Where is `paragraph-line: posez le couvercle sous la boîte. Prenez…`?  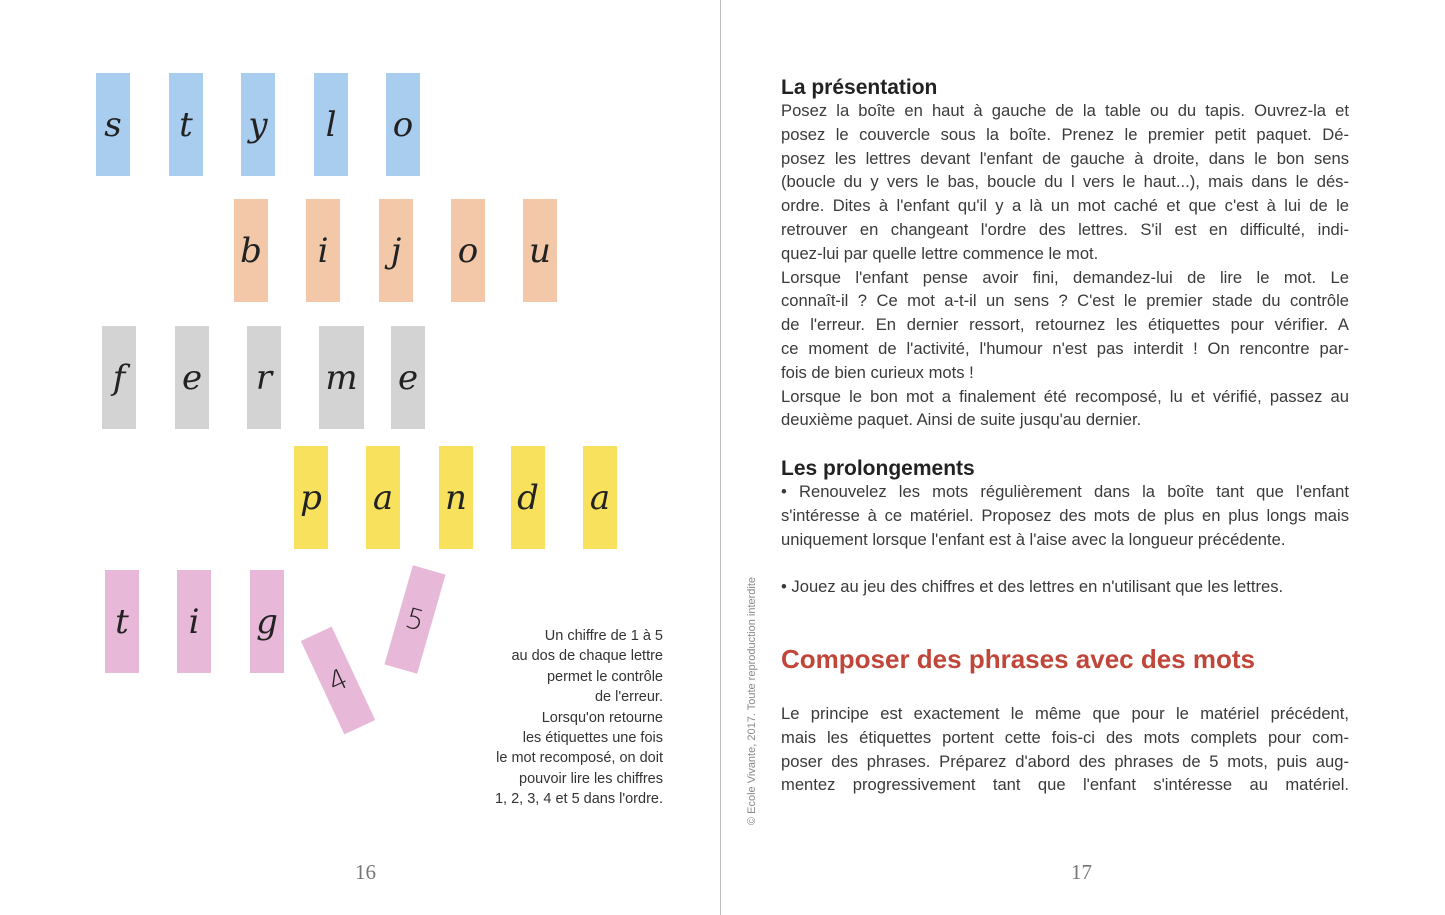
paragraph-line: posez le couvercle sous la boîte. Prenez… is located at coordinates (1065, 134).